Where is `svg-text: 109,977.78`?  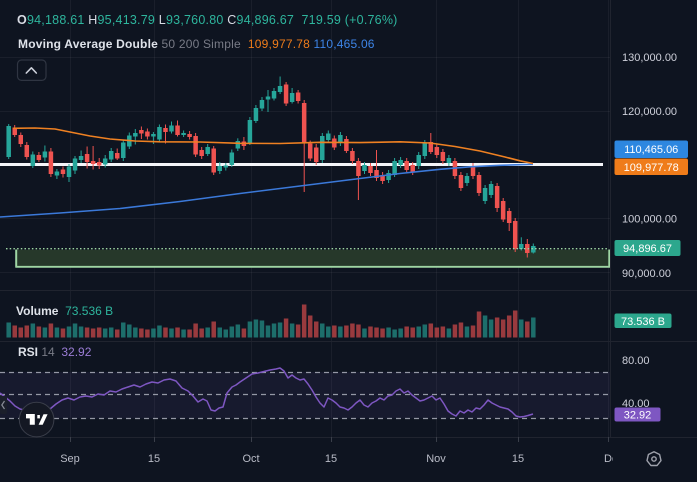 svg-text: 109,977.78 is located at coordinates (651, 168).